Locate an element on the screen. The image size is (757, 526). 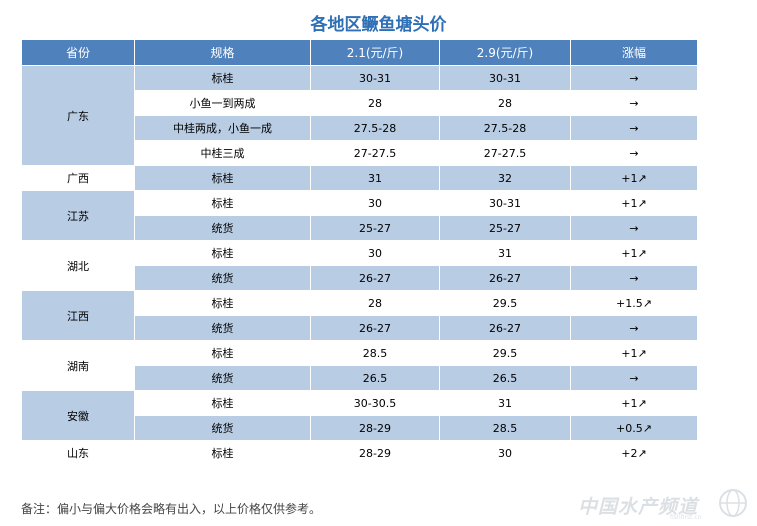
price-feb1-cell: 26-27 is located at coordinates (375, 328).